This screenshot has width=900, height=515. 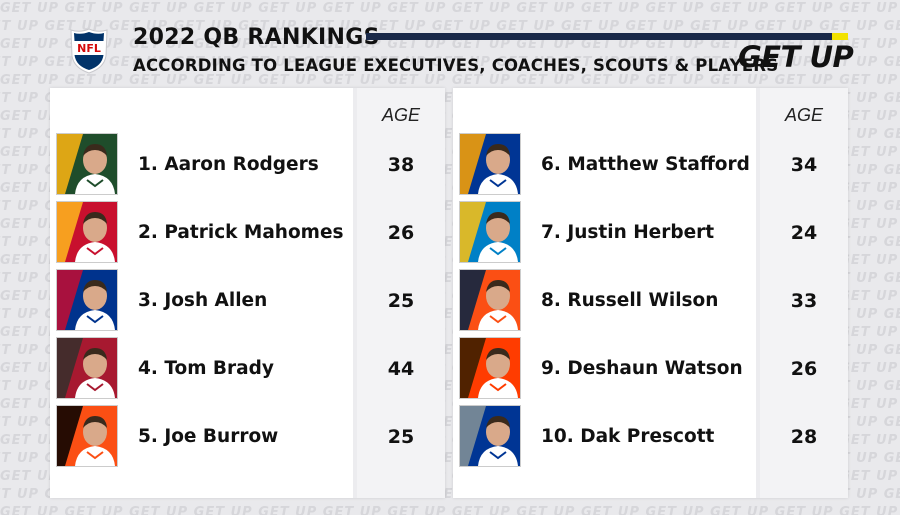 I want to click on player-row: 8. Russell Wilson 33, so click(x=650, y=301).